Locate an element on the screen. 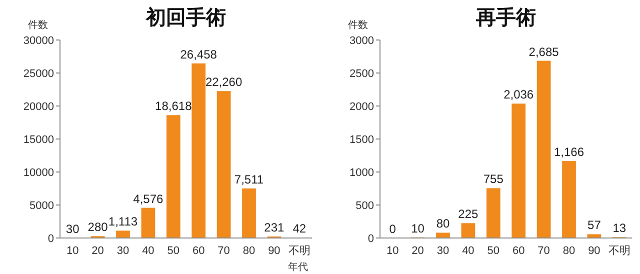  y-tick-label: 30000 is located at coordinates (38, 41).